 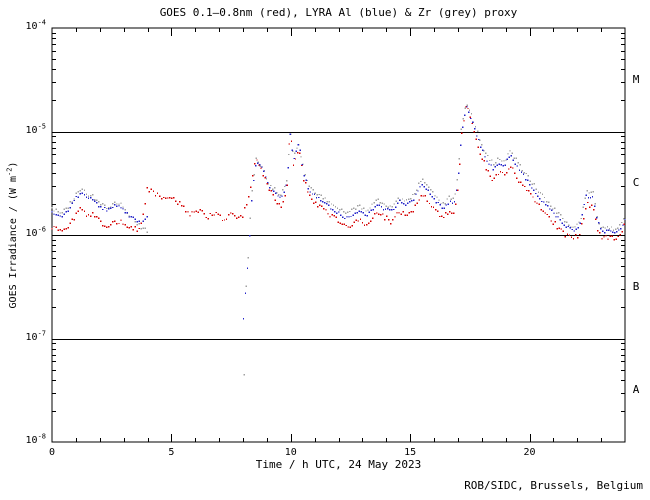 What do you see at coordinates (290, 452) in the screenshot?
I see `x-tick-label: 10` at bounding box center [290, 452].